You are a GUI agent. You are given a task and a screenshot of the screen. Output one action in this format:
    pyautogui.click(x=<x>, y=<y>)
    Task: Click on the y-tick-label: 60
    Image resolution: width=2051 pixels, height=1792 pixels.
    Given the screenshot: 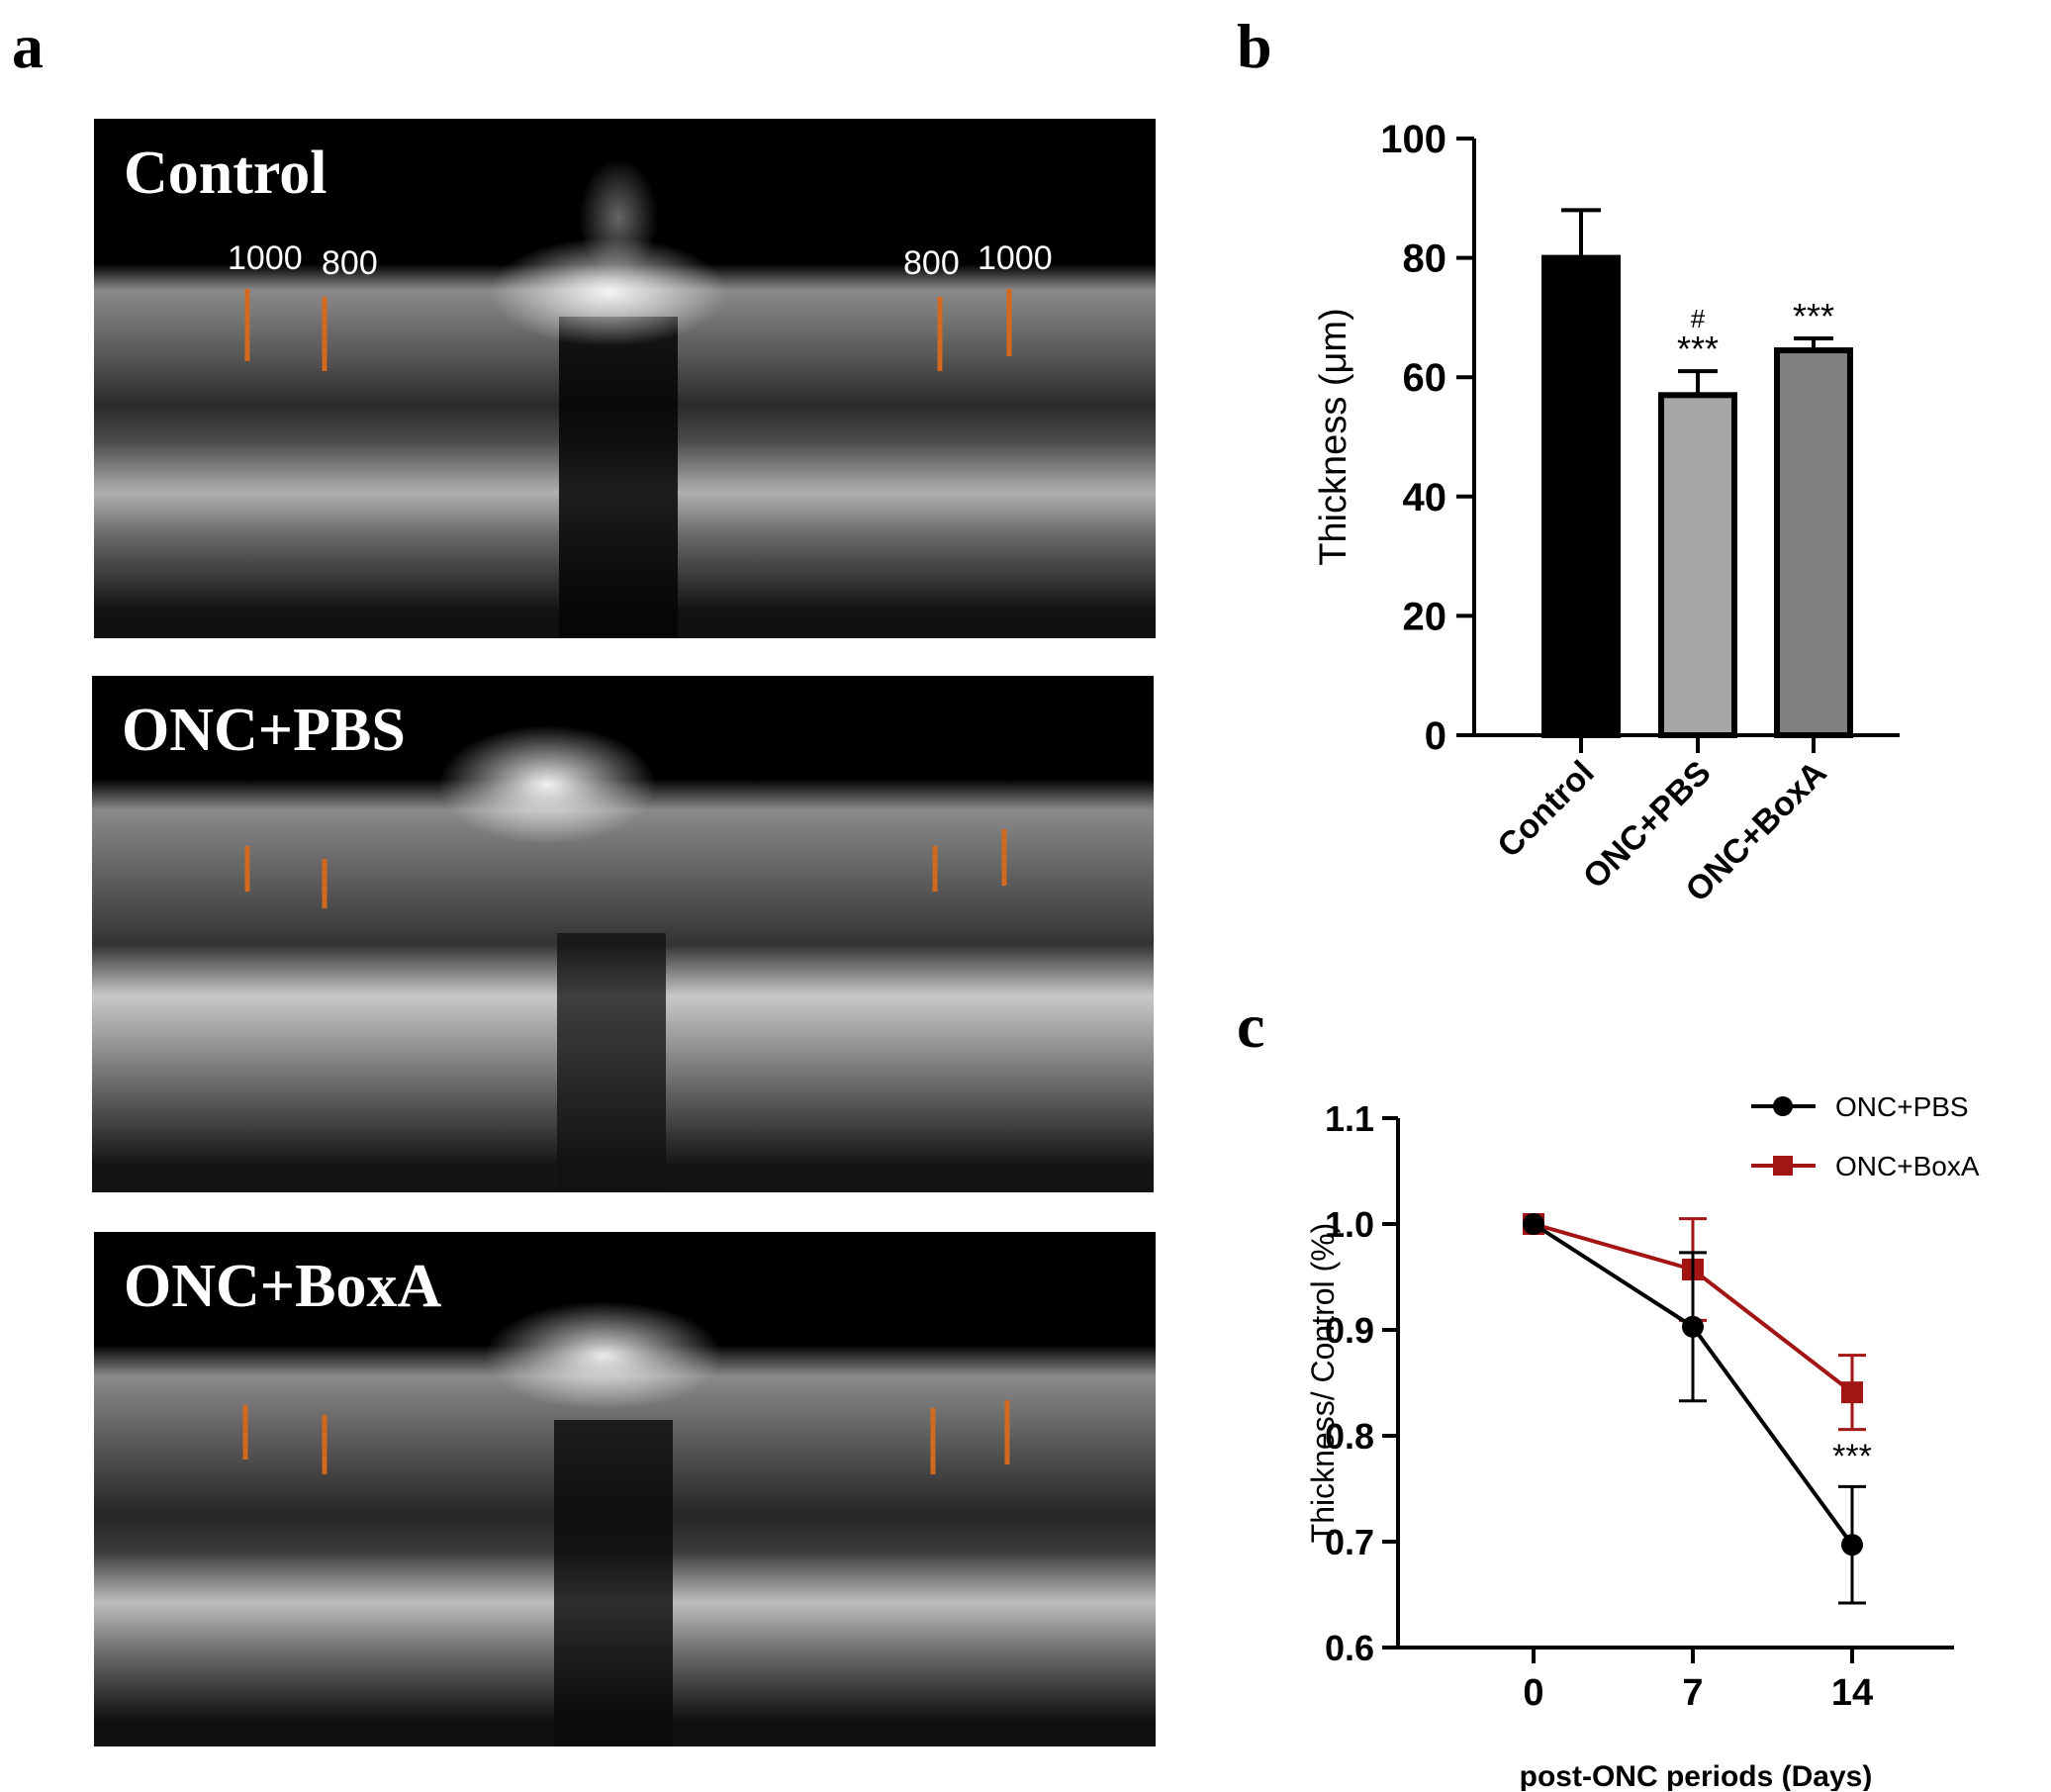 What is the action you would take?
    pyautogui.click(x=1425, y=378)
    